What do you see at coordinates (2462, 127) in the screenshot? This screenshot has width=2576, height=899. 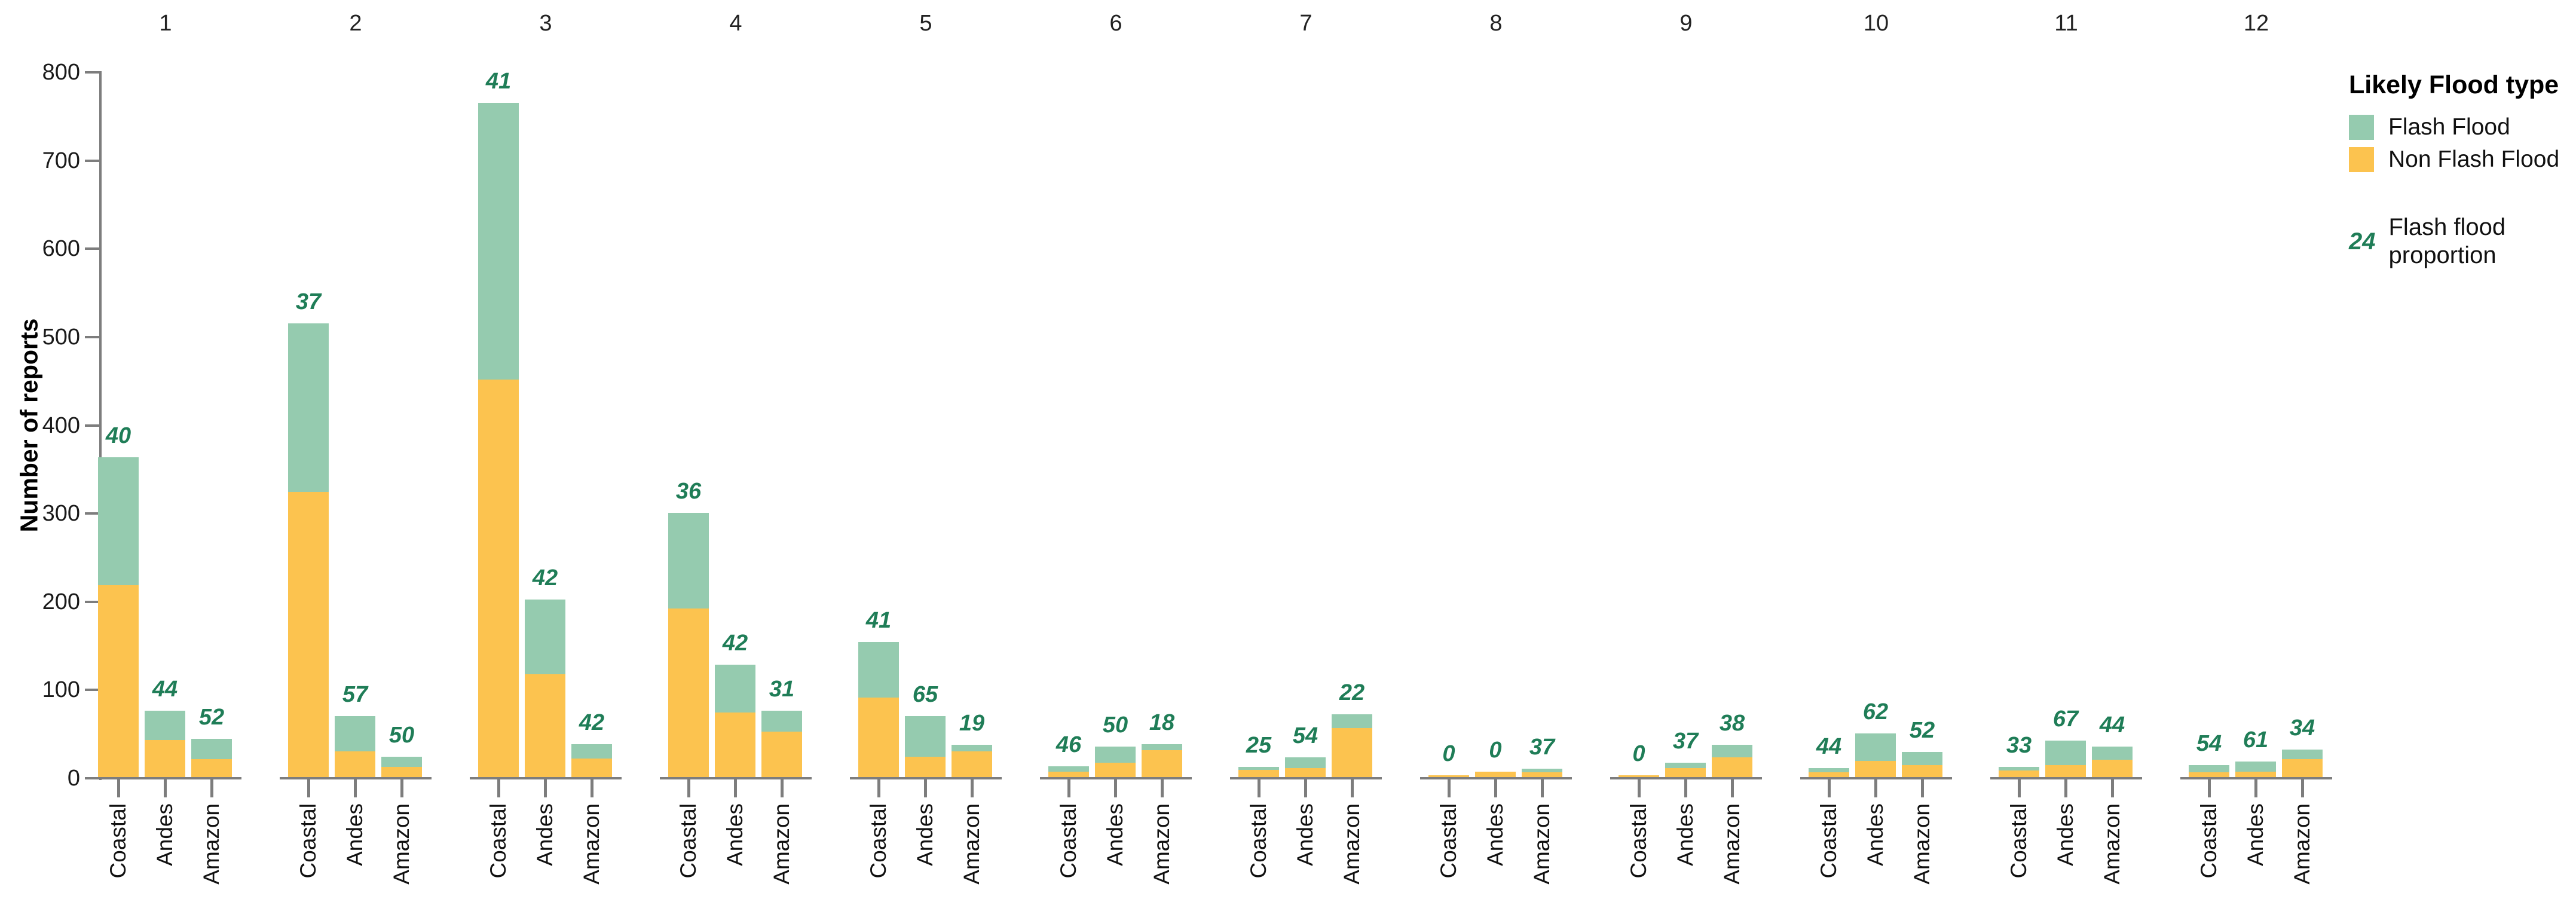 I see `legend-item-flash-flood: Flash Flood` at bounding box center [2462, 127].